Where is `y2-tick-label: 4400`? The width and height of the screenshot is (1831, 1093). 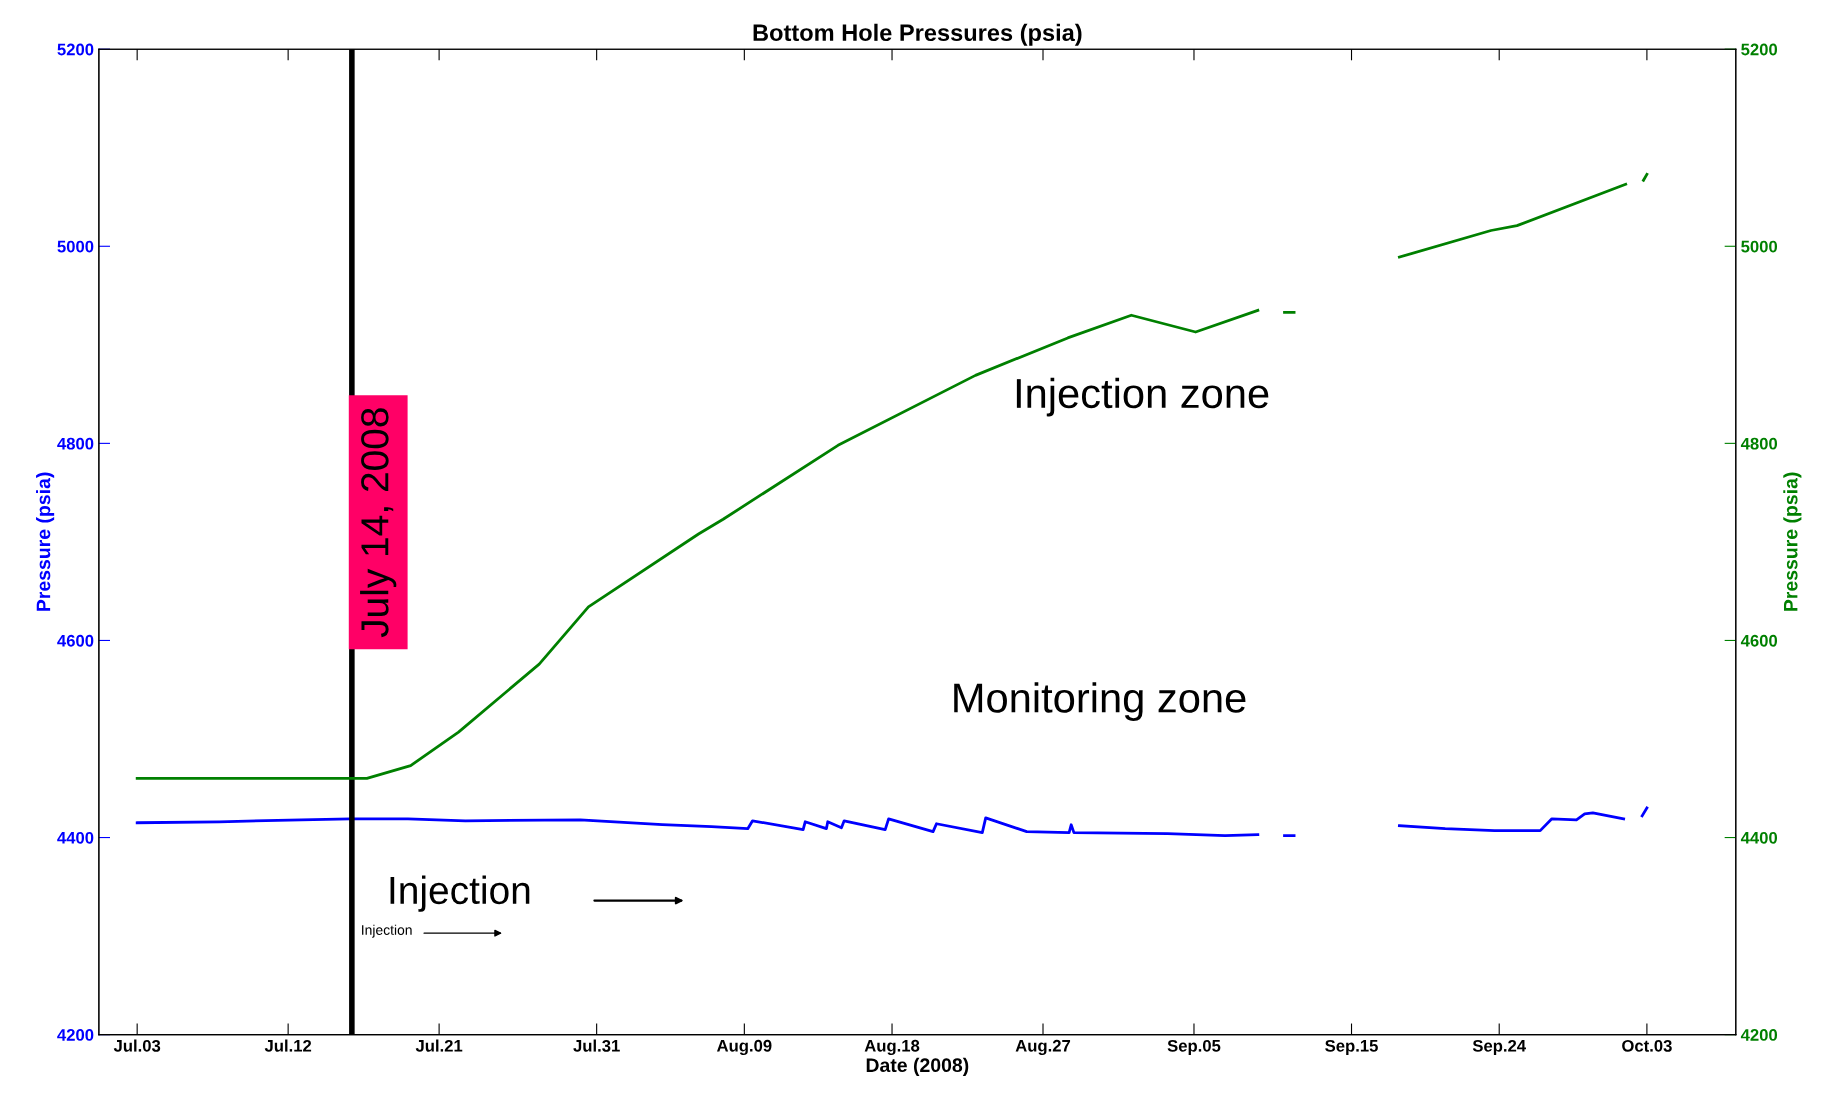
y2-tick-label: 4400 is located at coordinates (1759, 837).